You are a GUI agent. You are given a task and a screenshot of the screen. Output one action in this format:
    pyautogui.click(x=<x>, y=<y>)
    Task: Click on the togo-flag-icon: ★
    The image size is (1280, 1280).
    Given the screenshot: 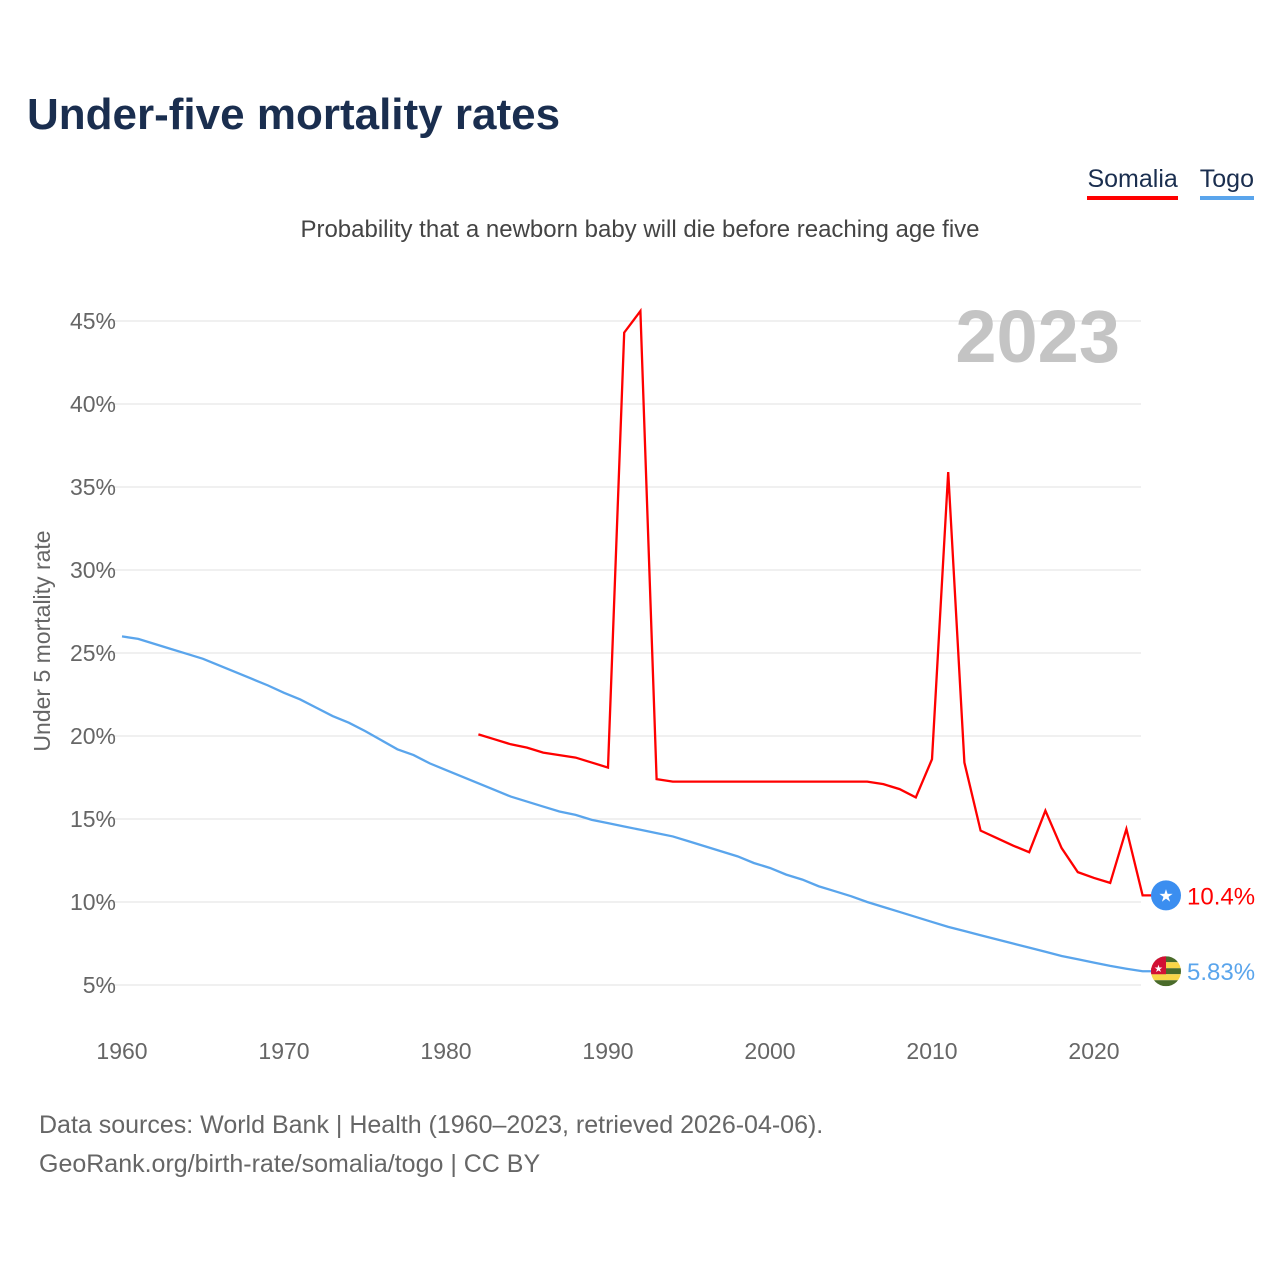 What is the action you would take?
    pyautogui.click(x=1166, y=971)
    